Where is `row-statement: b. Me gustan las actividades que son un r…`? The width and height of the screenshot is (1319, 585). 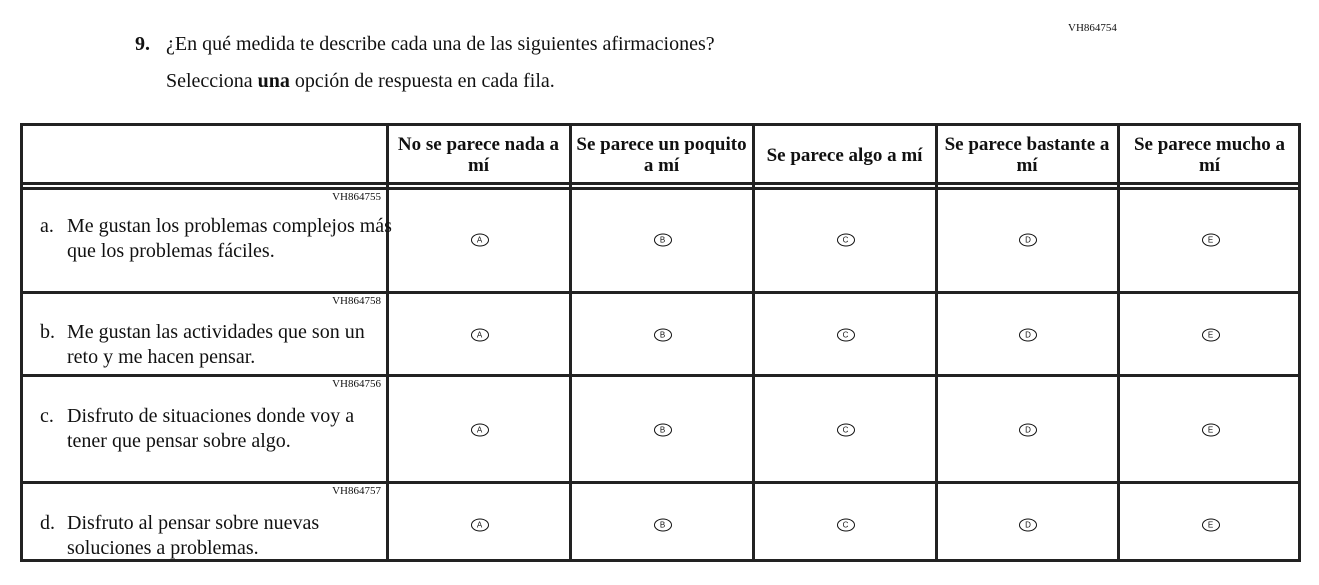 row-statement: b. Me gustan las actividades que son un r… is located at coordinates (218, 345).